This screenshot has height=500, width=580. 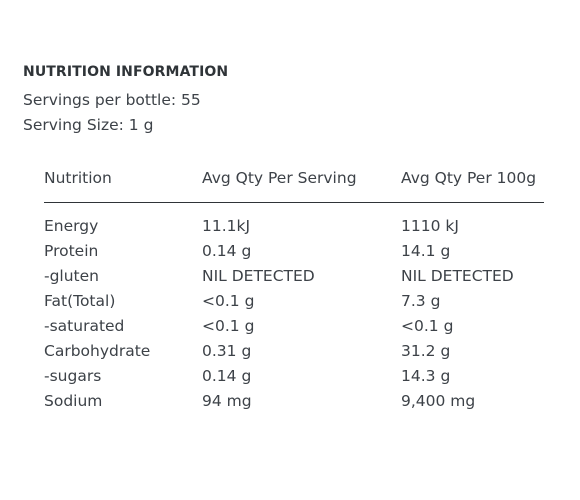 What do you see at coordinates (97, 351) in the screenshot?
I see `nutrient-name: Carbohydrate` at bounding box center [97, 351].